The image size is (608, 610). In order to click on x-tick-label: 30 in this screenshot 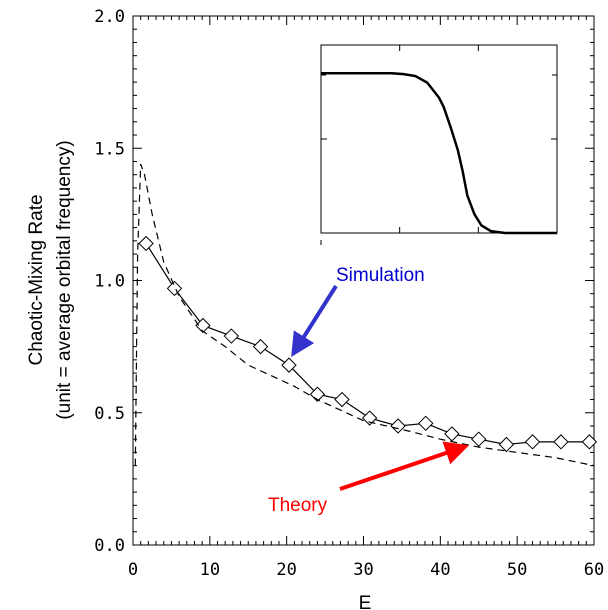, I will do `click(363, 570)`.